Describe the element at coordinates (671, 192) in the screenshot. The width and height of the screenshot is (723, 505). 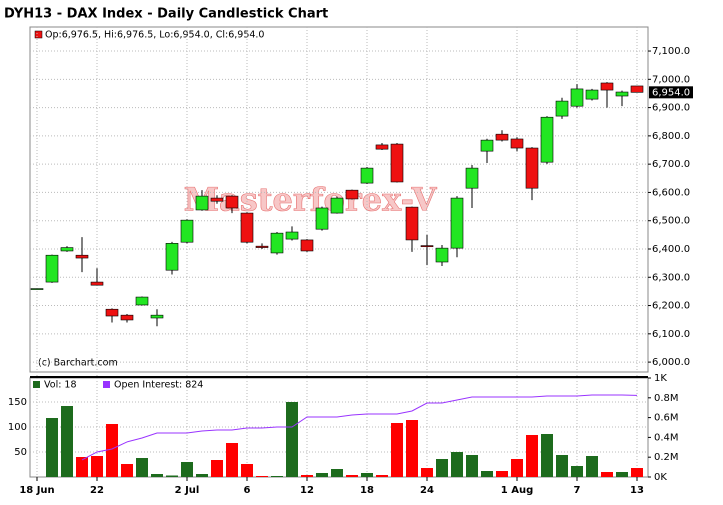
I see `y-tick-label: 6,600.0` at that location.